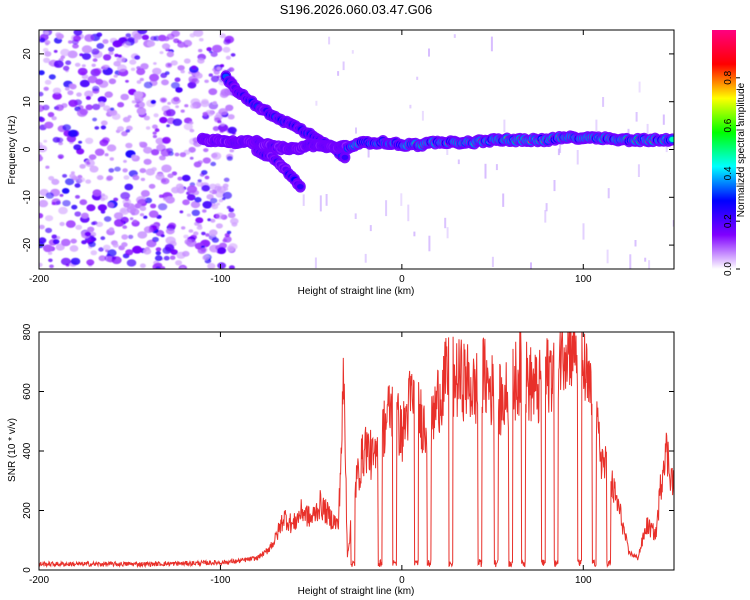 The height and width of the screenshot is (600, 750). Describe the element at coordinates (27, 450) in the screenshot. I see `y-tick-label: 400` at that location.